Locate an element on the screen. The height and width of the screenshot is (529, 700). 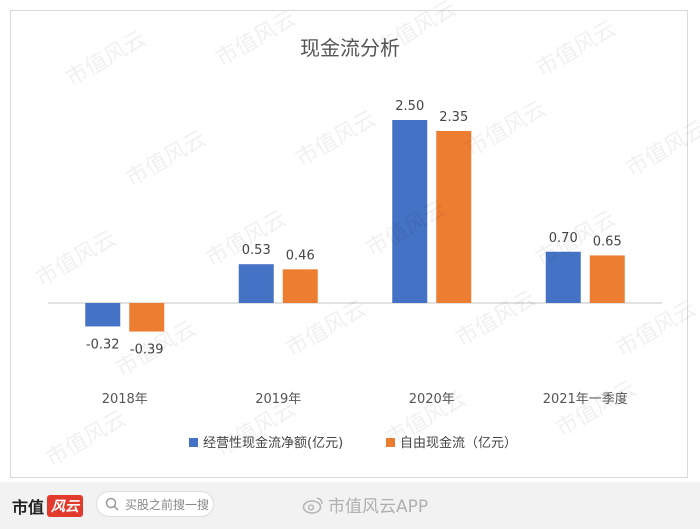
search-input: 买股之前搜一搜 is located at coordinates (155, 504).